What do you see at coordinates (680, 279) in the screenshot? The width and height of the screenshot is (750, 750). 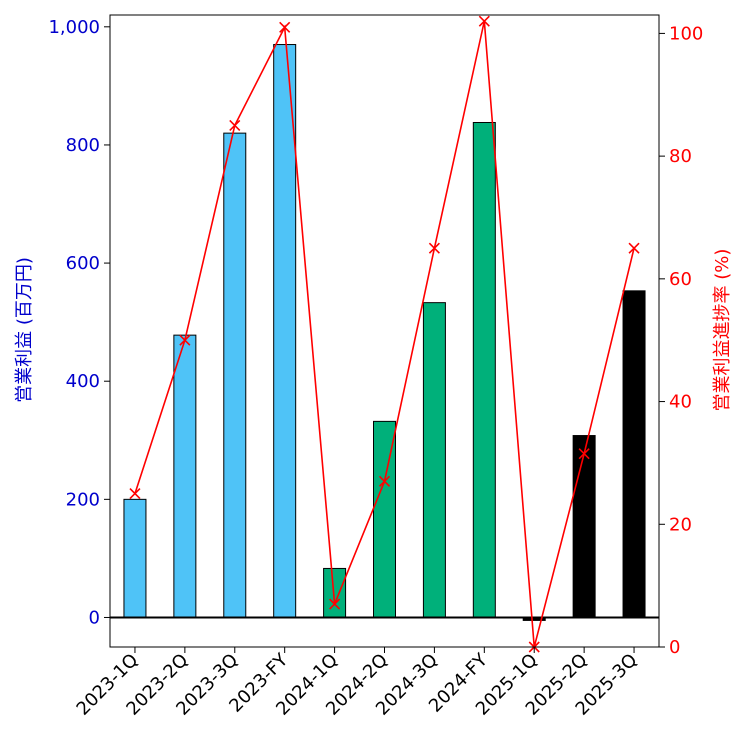 I see `right-tick-label: 60` at bounding box center [680, 279].